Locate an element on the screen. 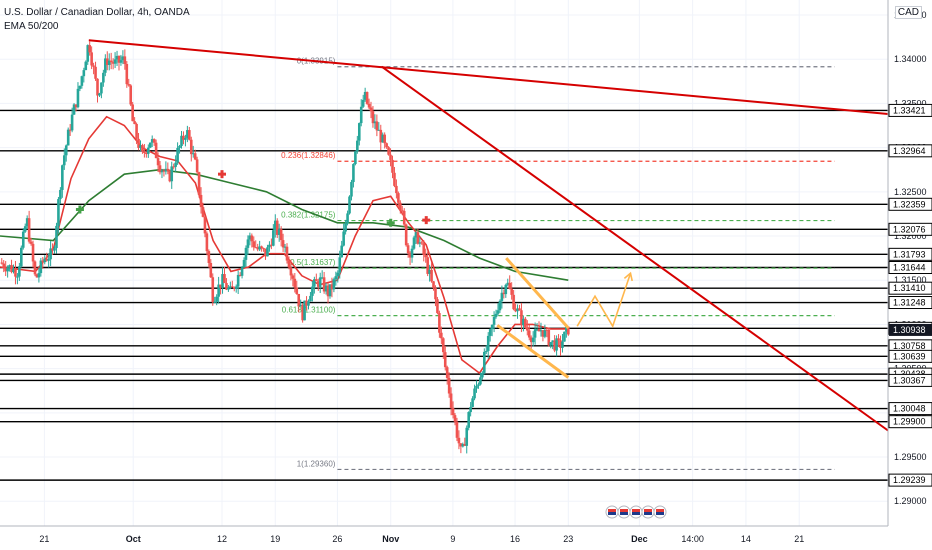 This screenshot has height=550, width=932. level-price-tag-label: 1.31248 is located at coordinates (909, 303).